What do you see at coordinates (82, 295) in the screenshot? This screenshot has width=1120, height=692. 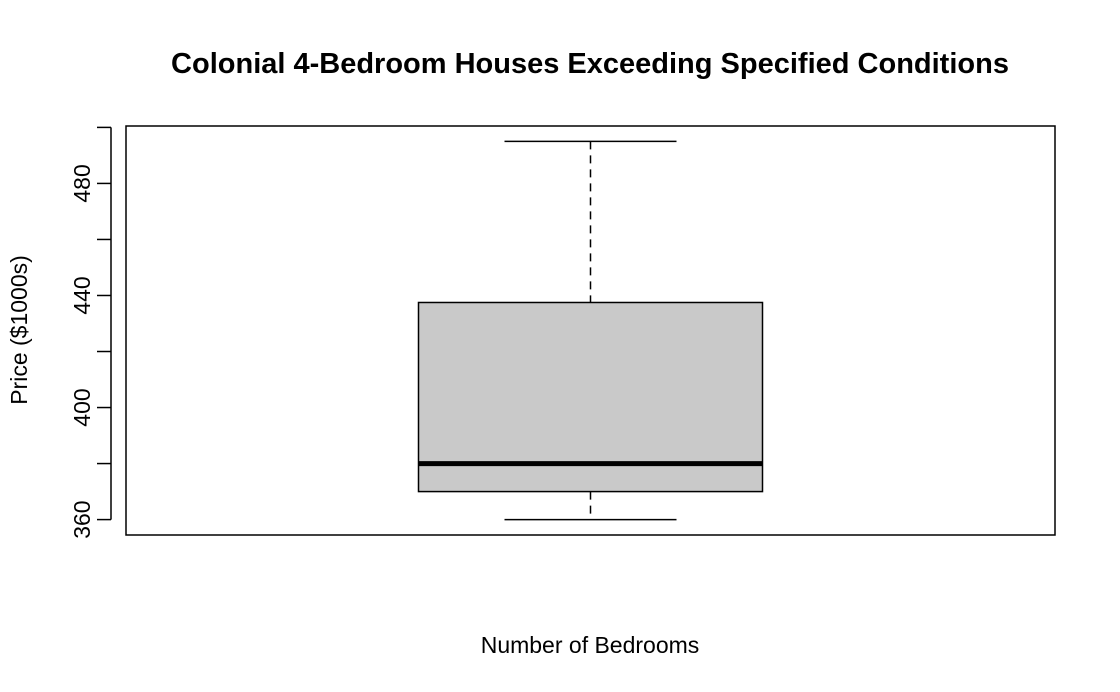 I see `y-tick-label: 440` at bounding box center [82, 295].